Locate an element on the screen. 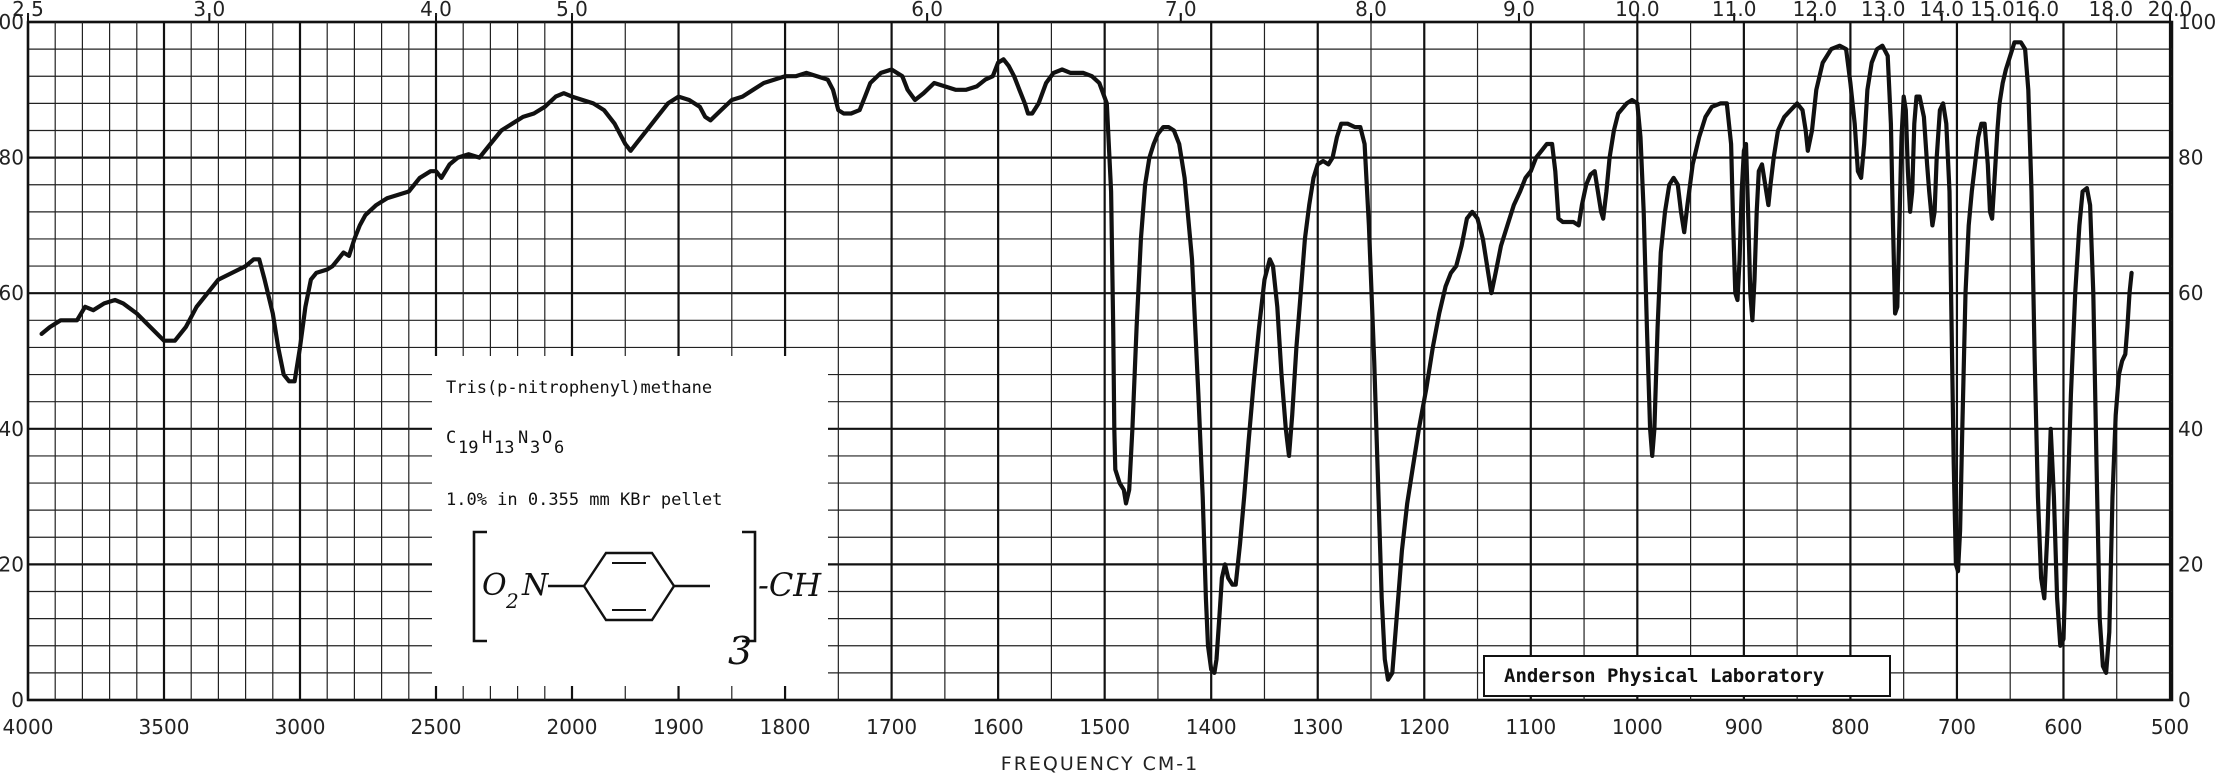  structure-o: O is located at coordinates (494, 585).